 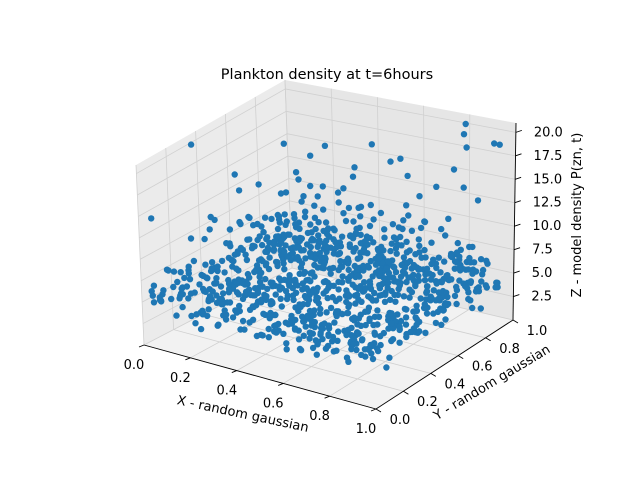 What do you see at coordinates (547, 179) in the screenshot?
I see `z-tick-label: 15.0` at bounding box center [547, 179].